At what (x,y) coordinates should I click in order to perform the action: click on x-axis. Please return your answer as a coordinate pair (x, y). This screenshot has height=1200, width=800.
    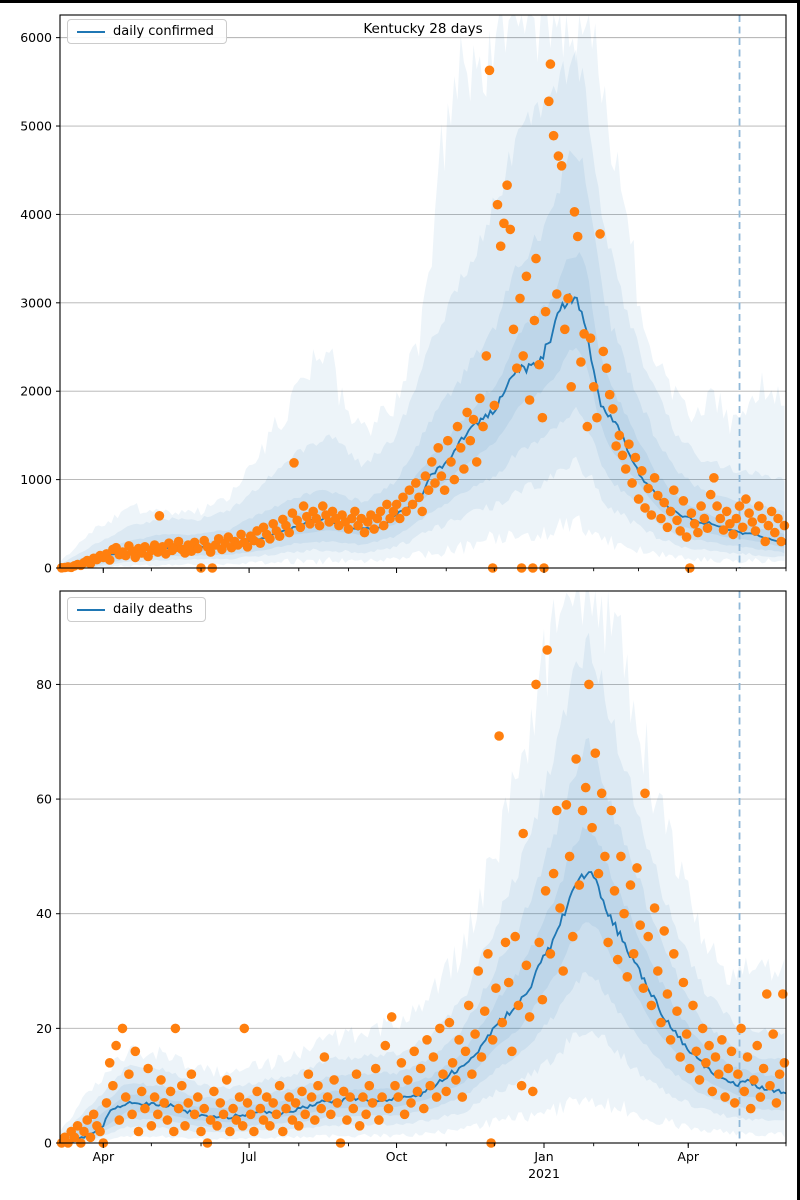
    Looking at the image, I should click on (444, 570).